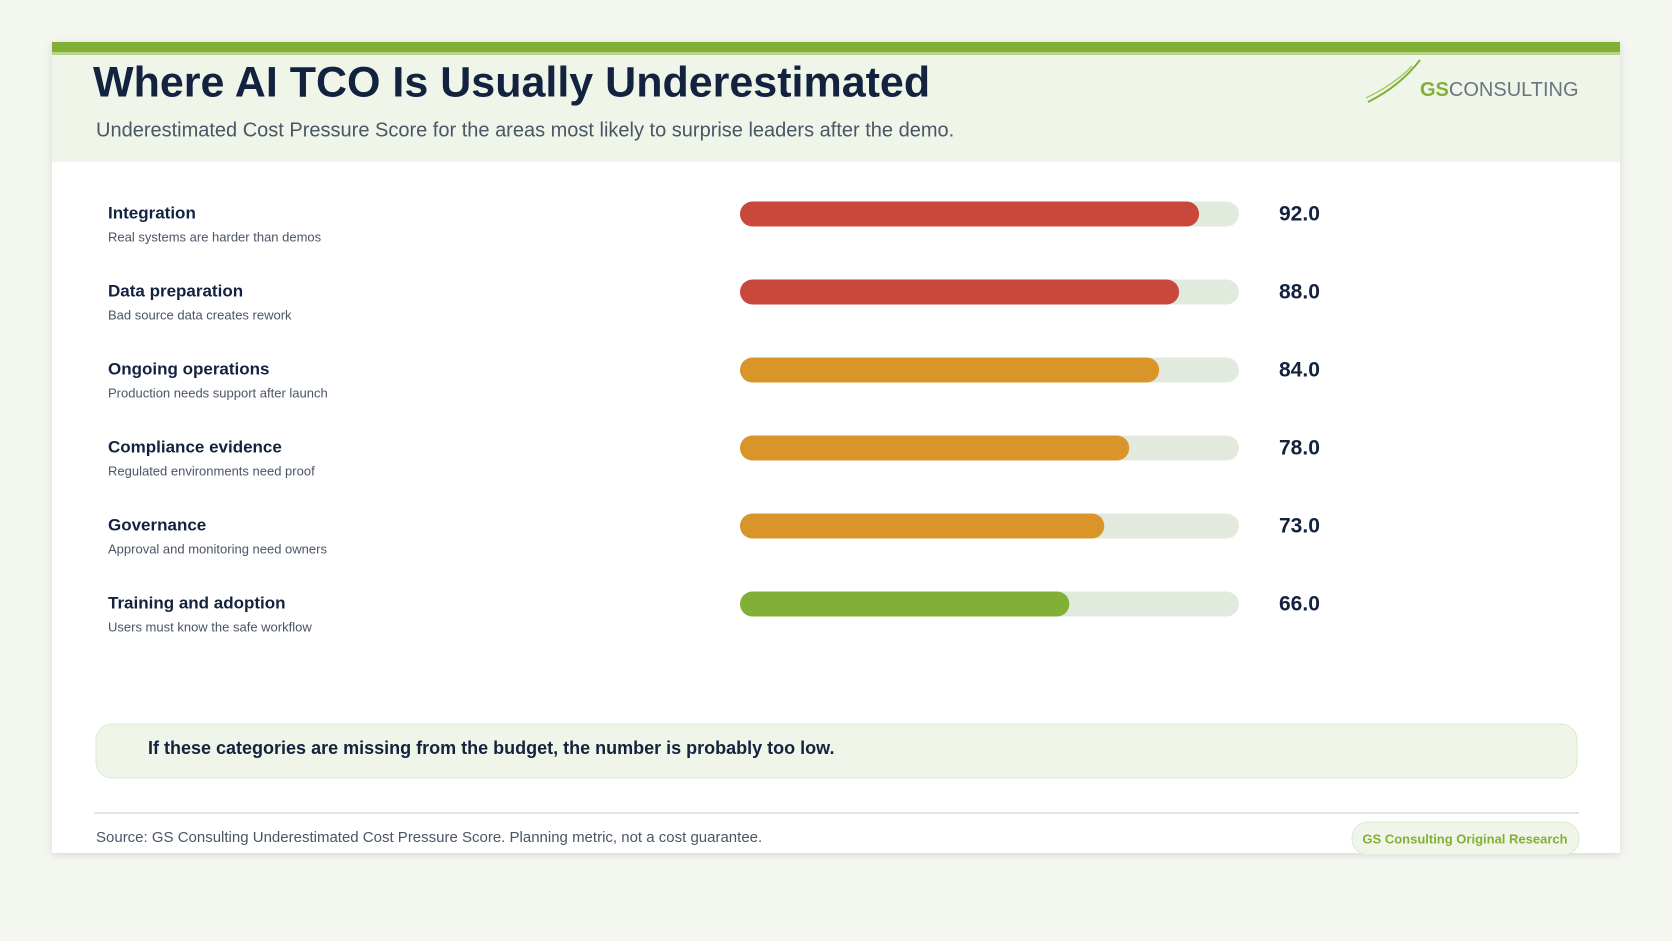 This screenshot has width=1672, height=941. I want to click on logo-name: CONSULTING, so click(1514, 90).